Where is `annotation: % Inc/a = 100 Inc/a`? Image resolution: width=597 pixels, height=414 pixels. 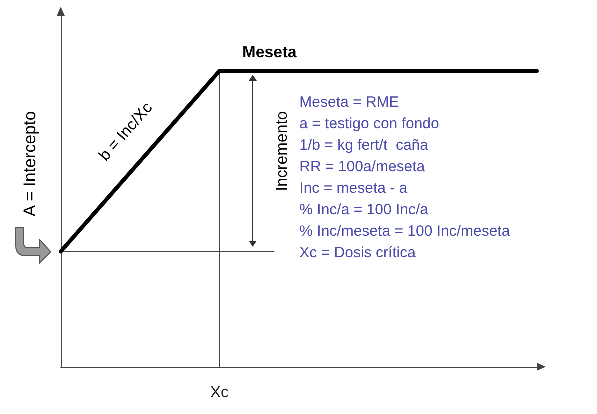 annotation: % Inc/a = 100 Inc/a is located at coordinates (365, 210).